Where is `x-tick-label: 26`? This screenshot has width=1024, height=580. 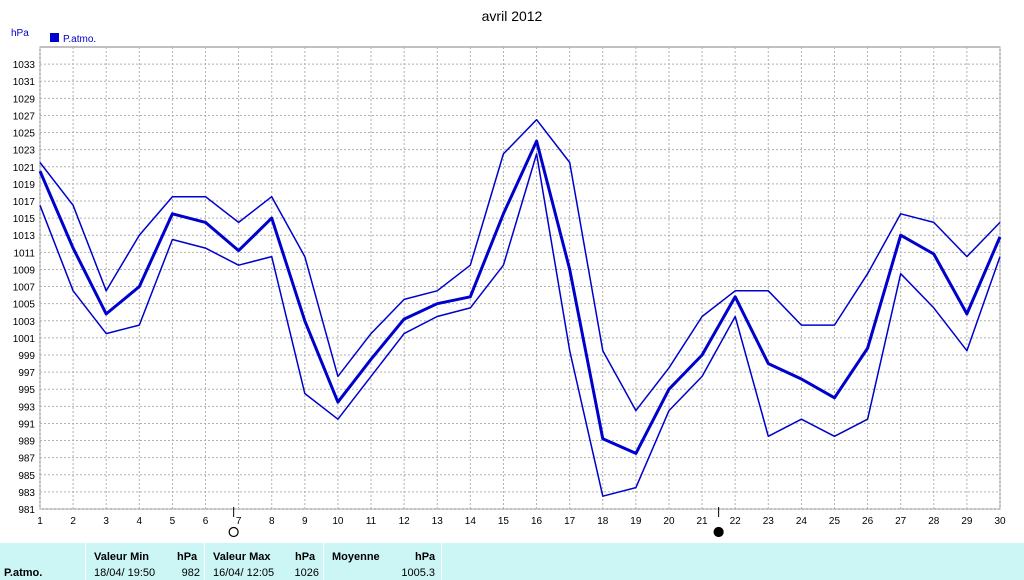 x-tick-label: 26 is located at coordinates (868, 521).